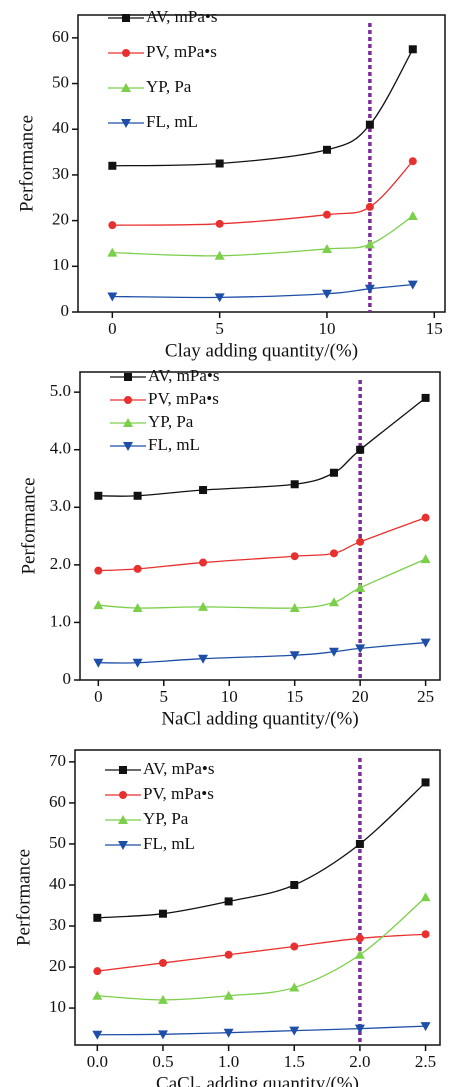  Describe the element at coordinates (60, 505) in the screenshot. I see `y-tick-label: 3.0` at that location.